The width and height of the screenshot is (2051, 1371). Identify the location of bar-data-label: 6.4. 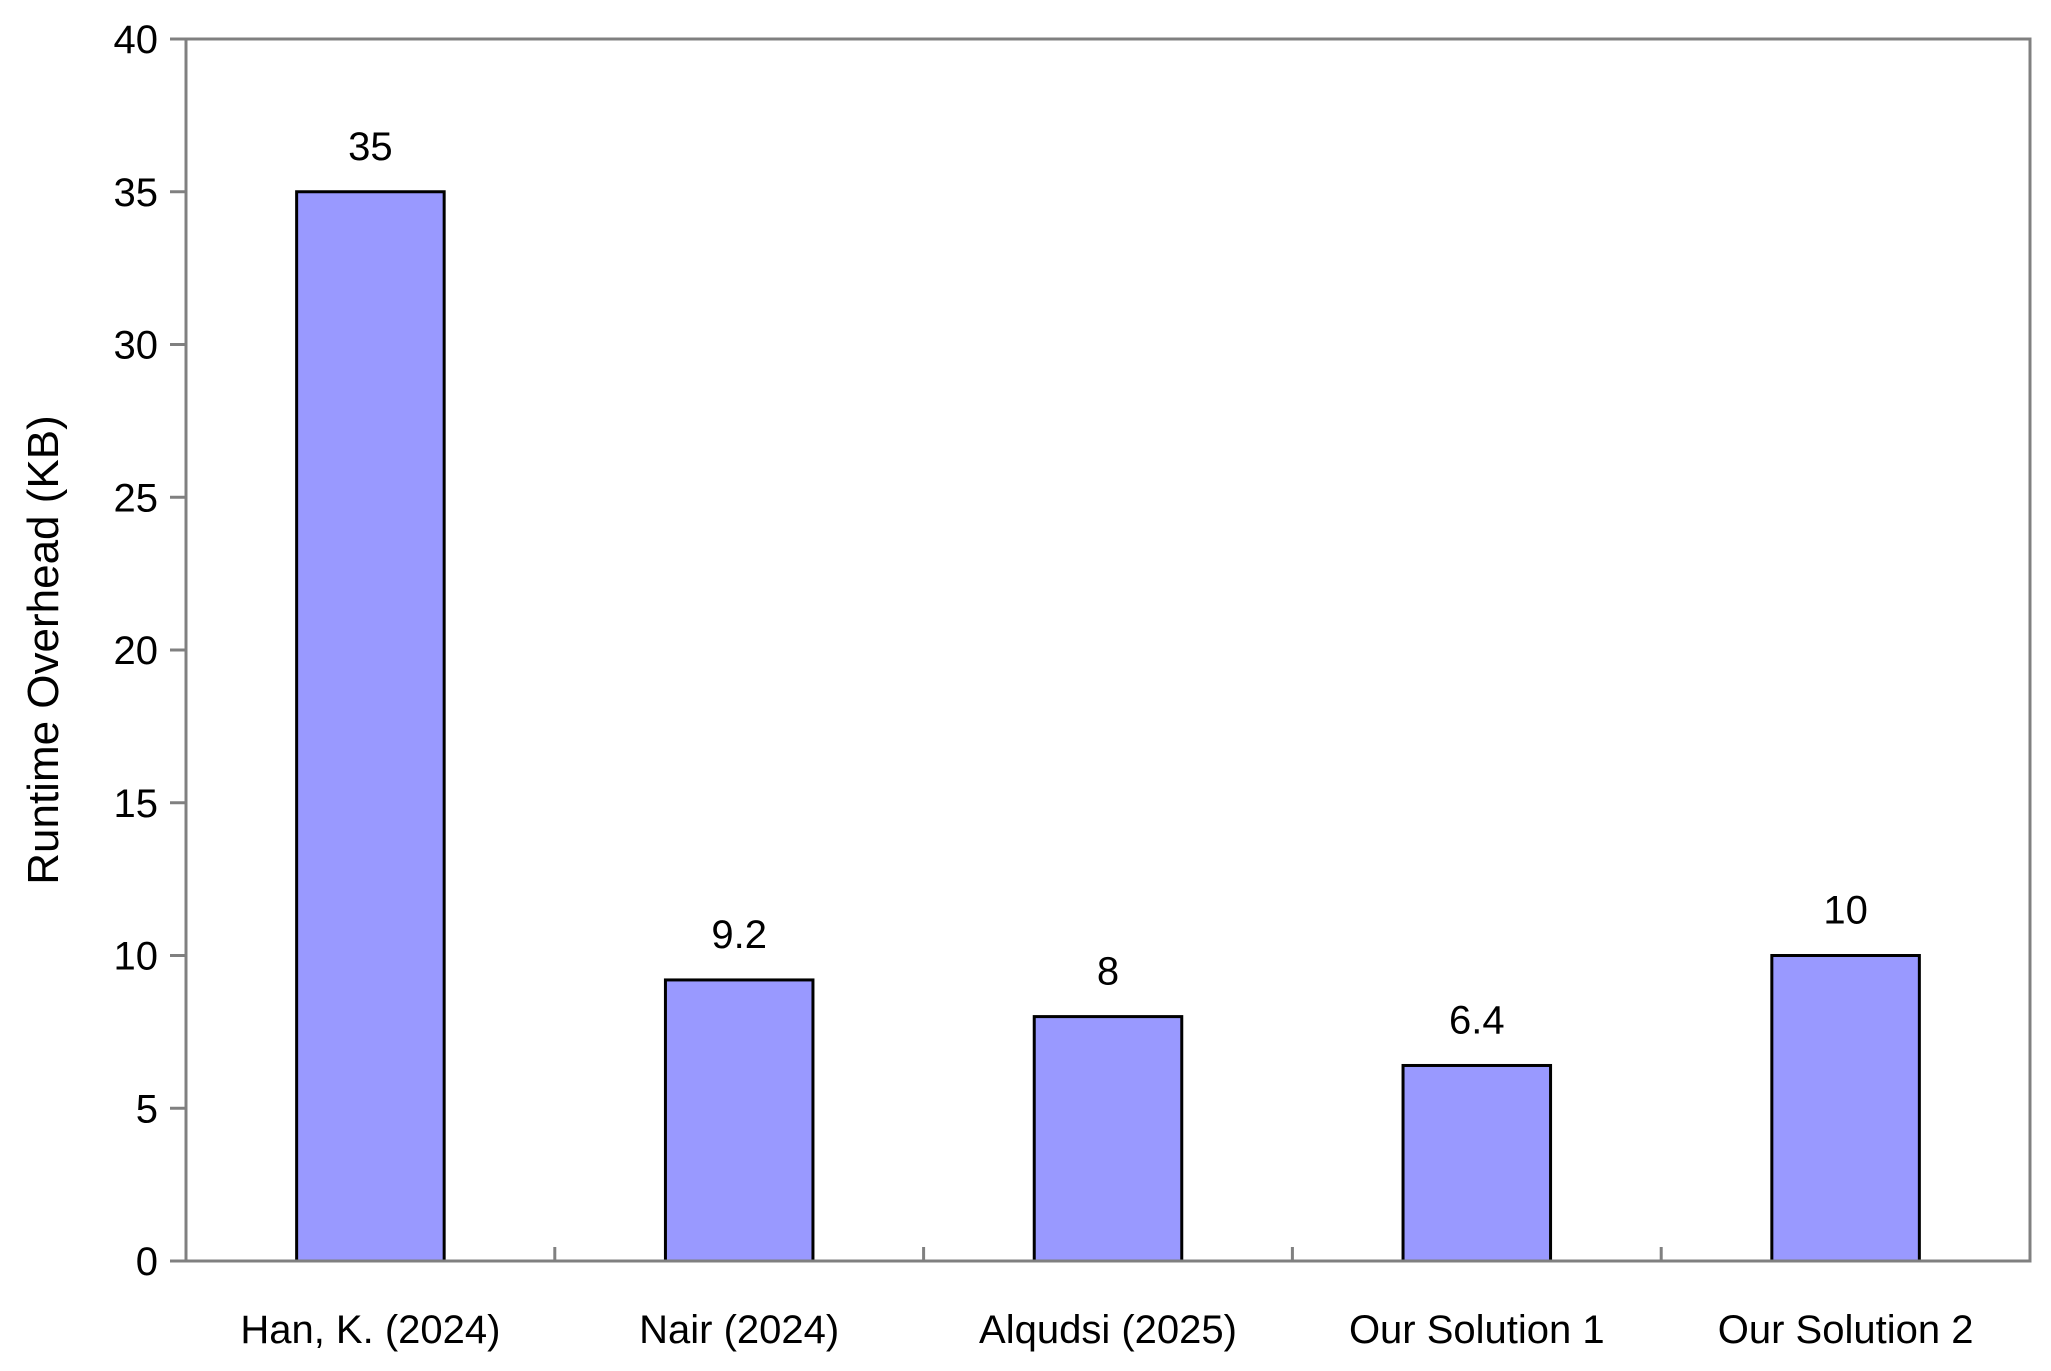
(1477, 1020).